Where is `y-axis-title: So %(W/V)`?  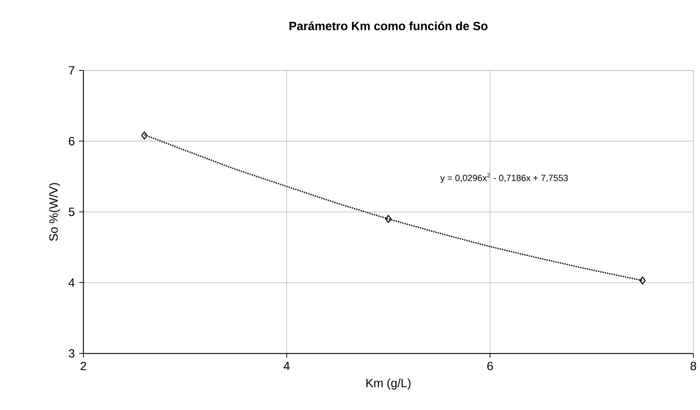 y-axis-title: So %(W/V) is located at coordinates (54, 212).